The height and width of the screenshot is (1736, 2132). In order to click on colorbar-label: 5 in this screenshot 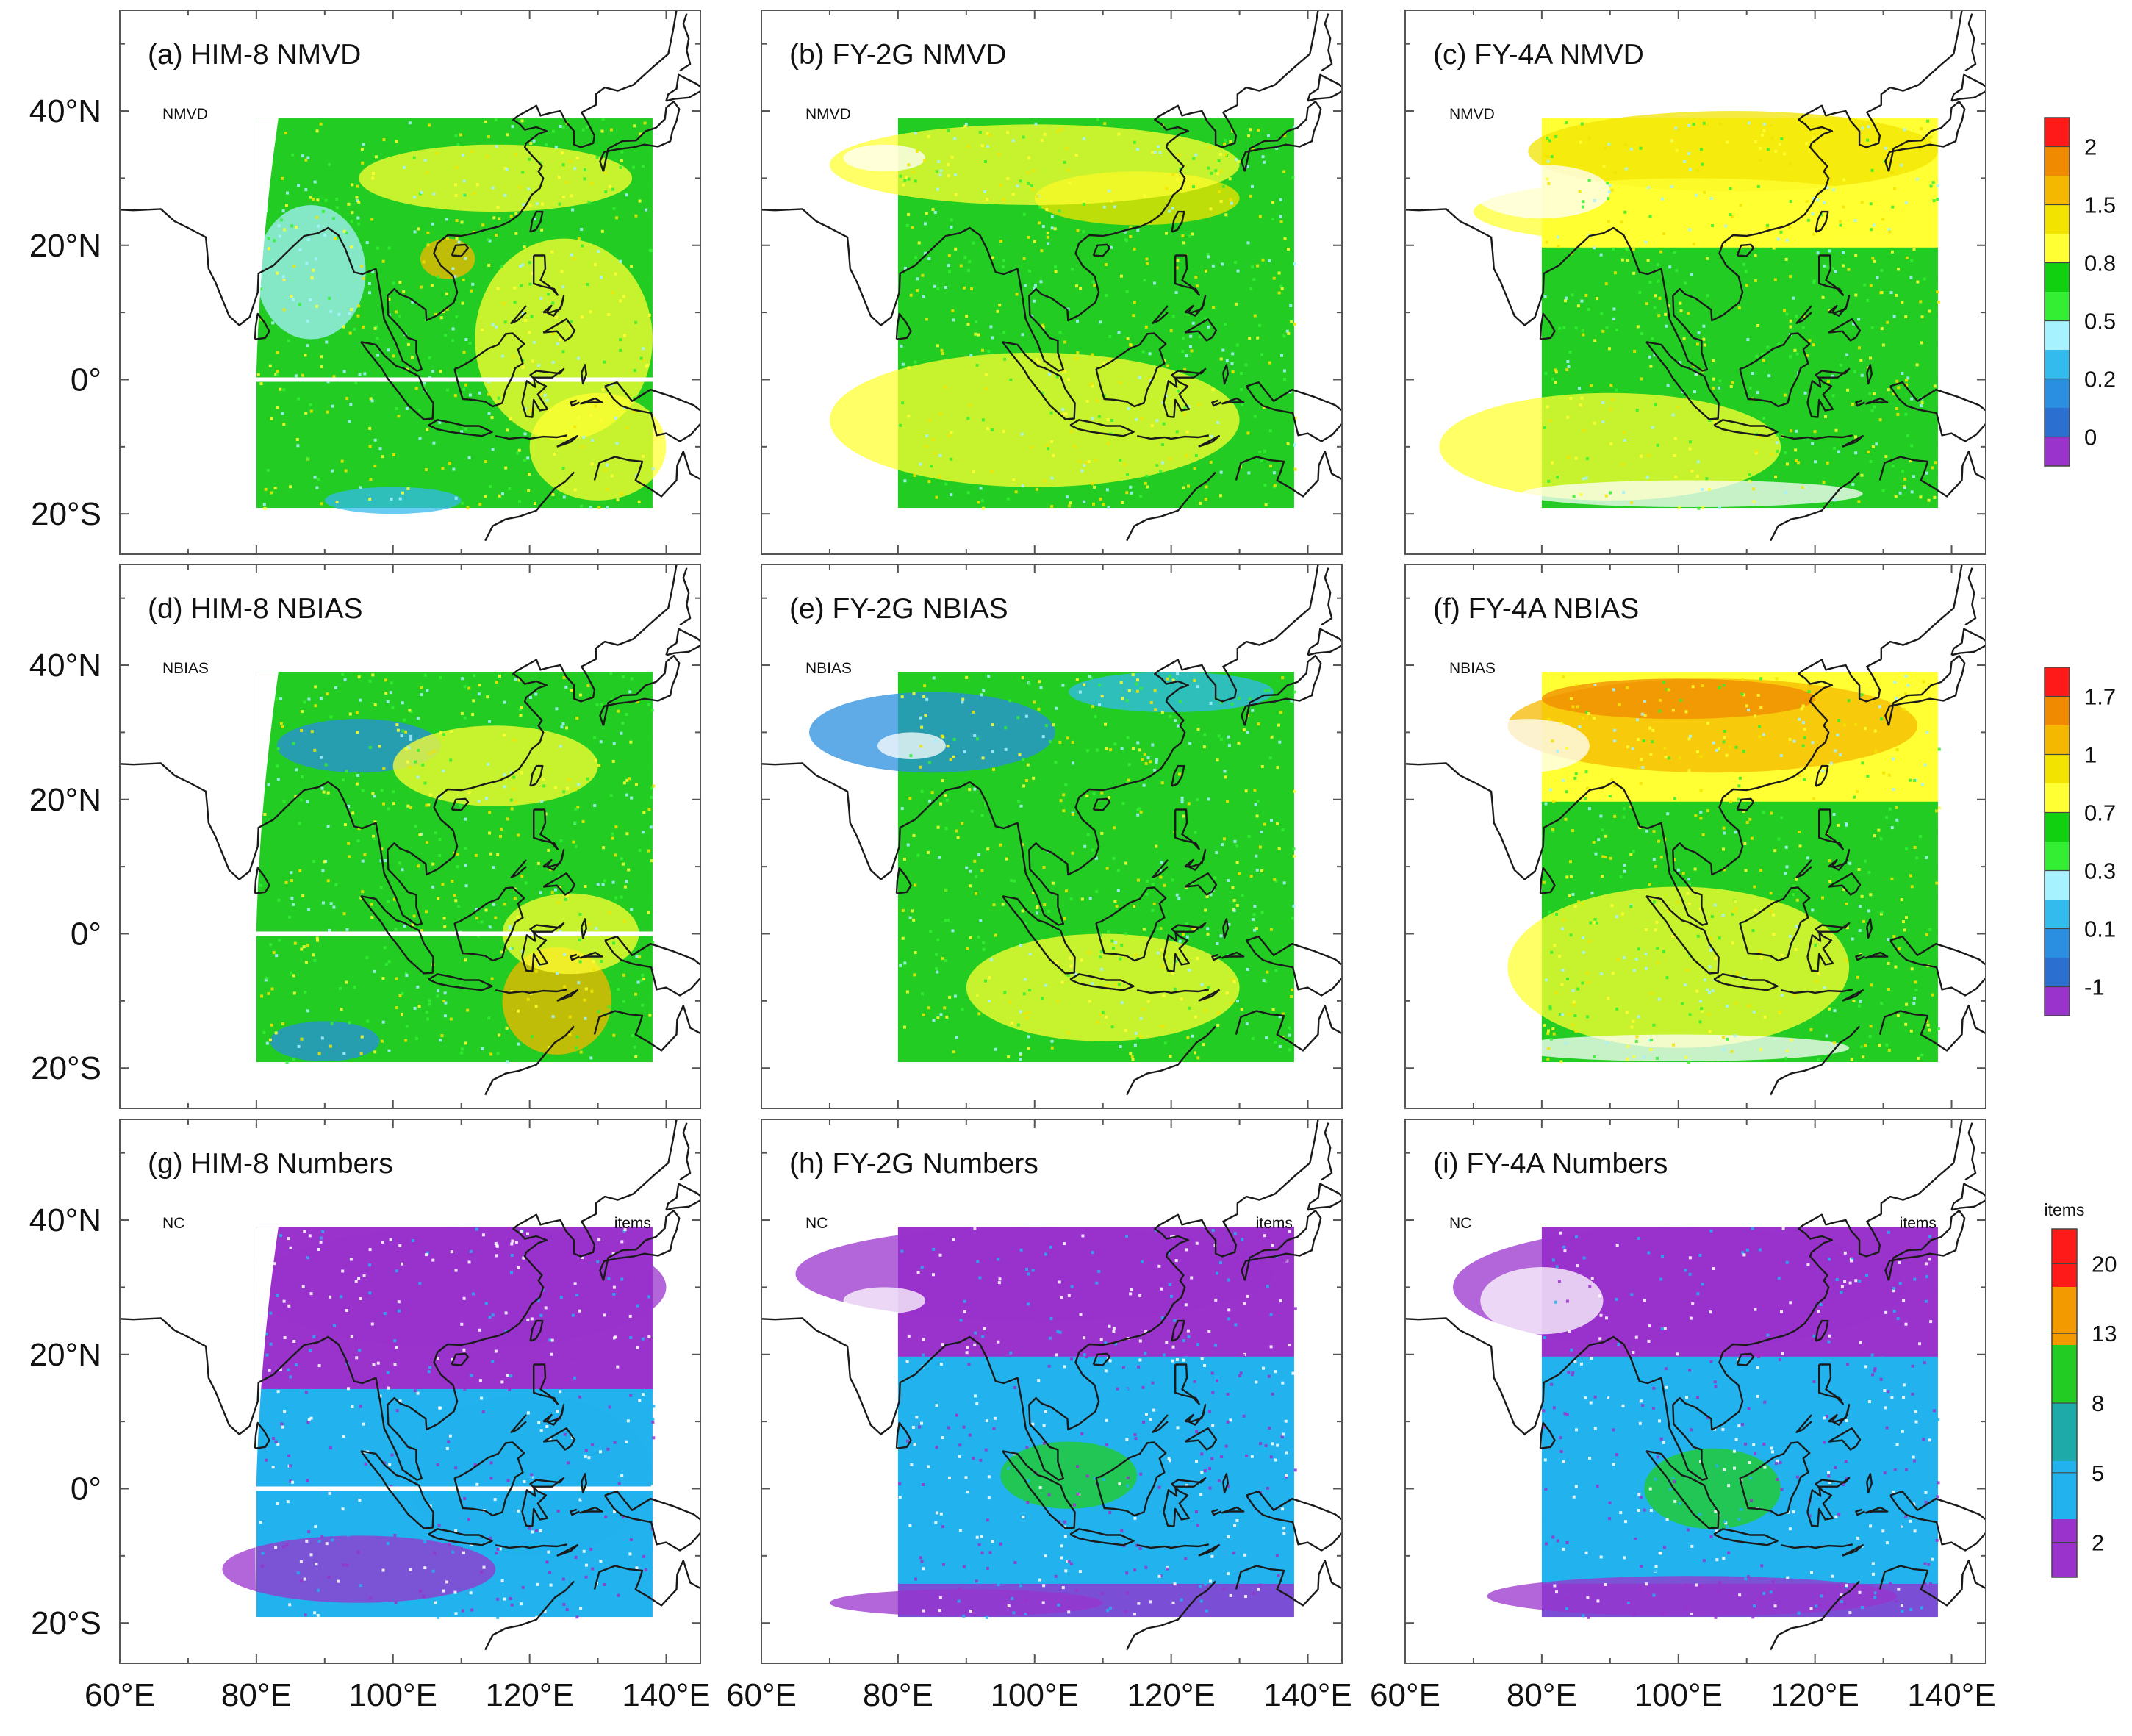, I will do `click(2098, 1473)`.